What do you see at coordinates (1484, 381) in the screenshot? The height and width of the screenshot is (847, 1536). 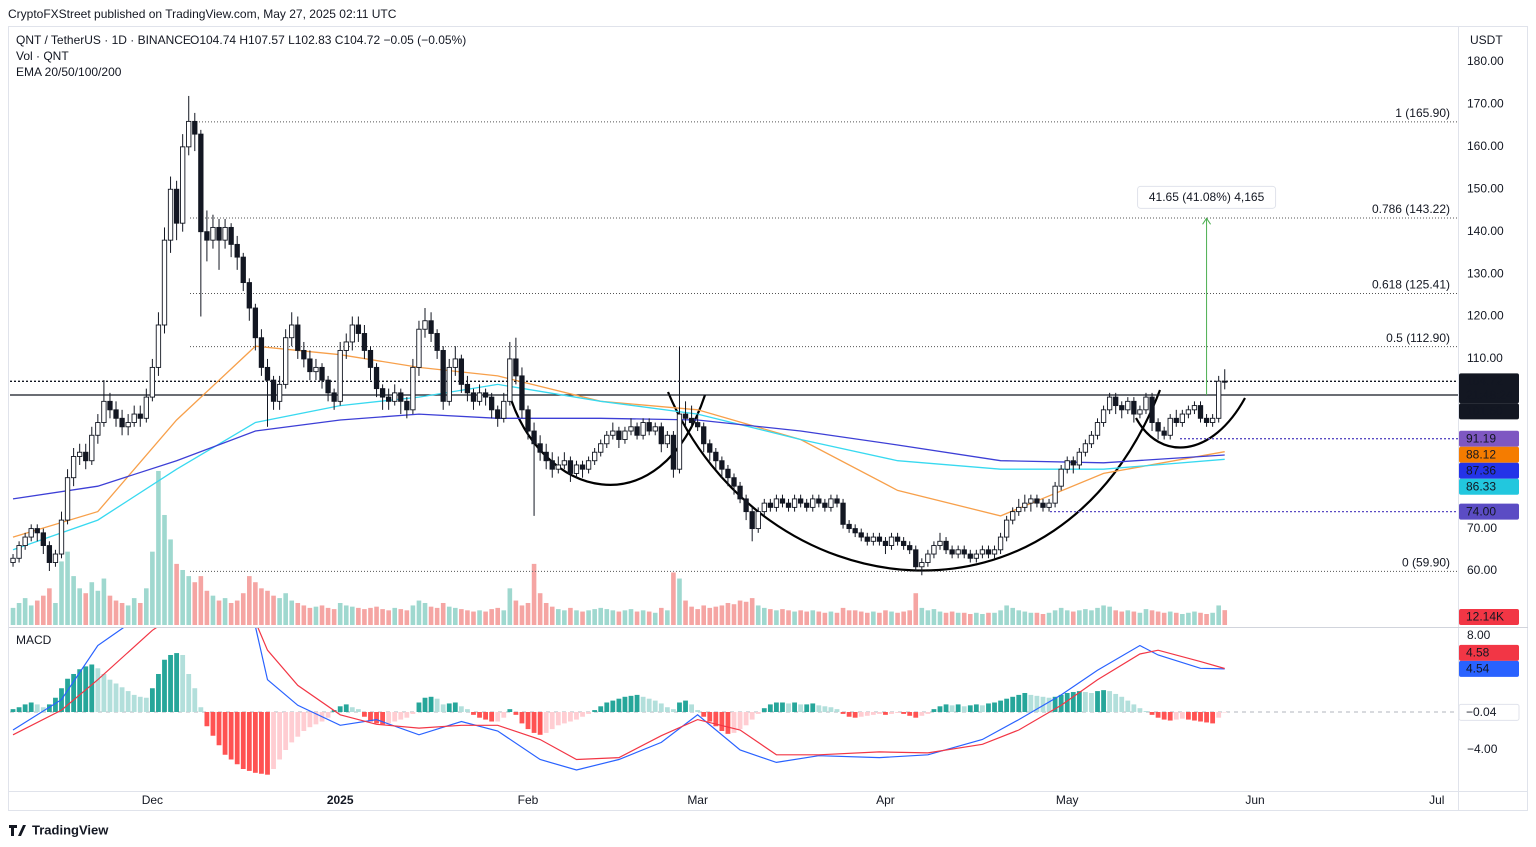 I see `price-tag-label: 104.72` at bounding box center [1484, 381].